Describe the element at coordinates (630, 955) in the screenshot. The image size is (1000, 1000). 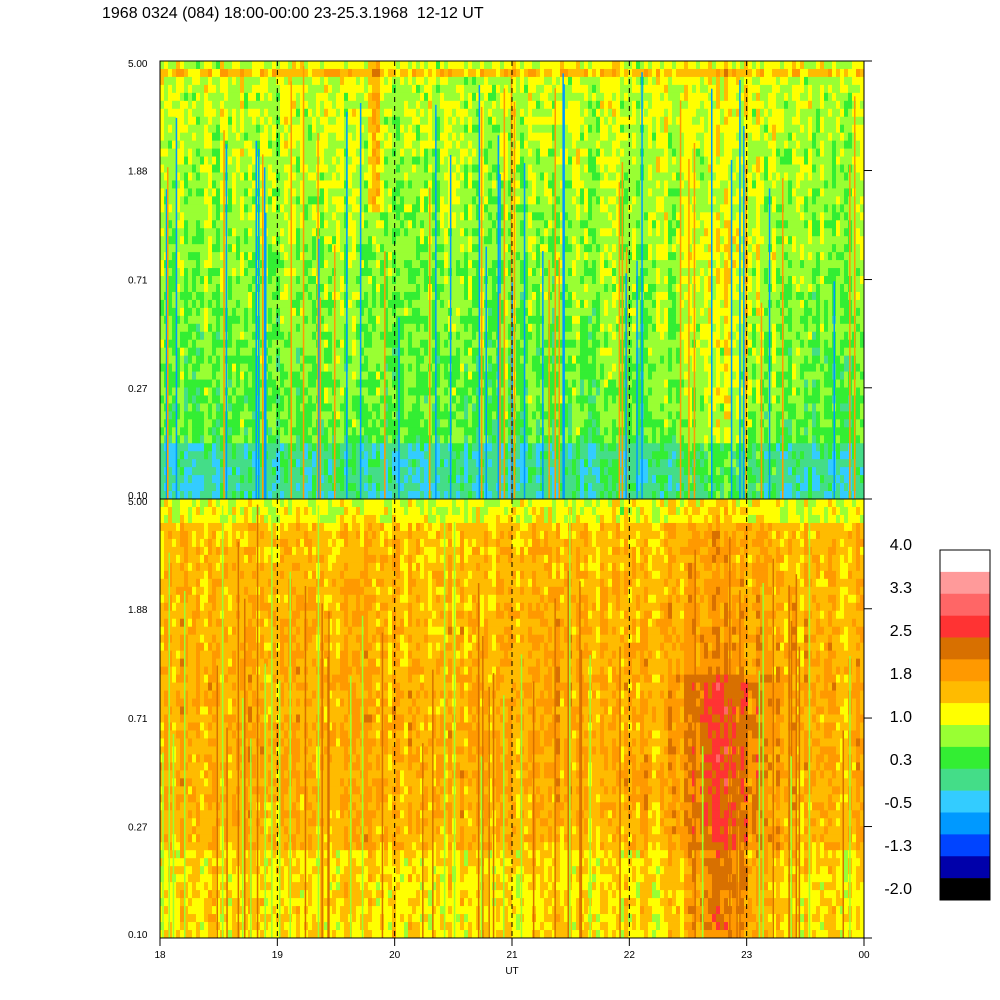
I see `x-tick-label: 22` at that location.